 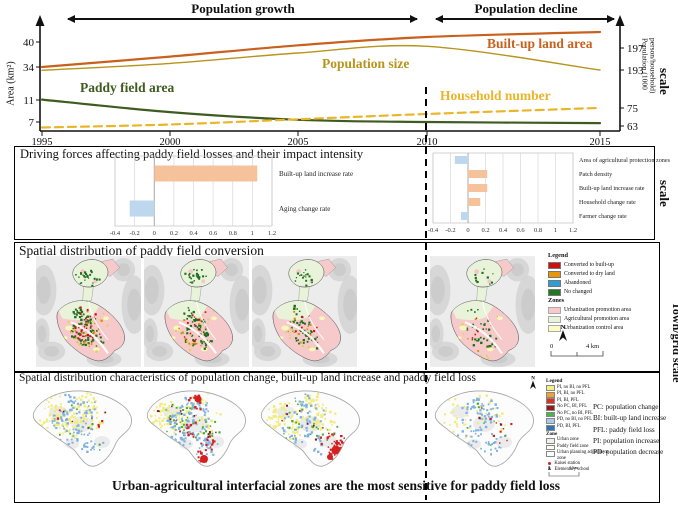 What do you see at coordinates (602, 265) in the screenshot?
I see `legend-item: Converted to built-up` at bounding box center [602, 265].